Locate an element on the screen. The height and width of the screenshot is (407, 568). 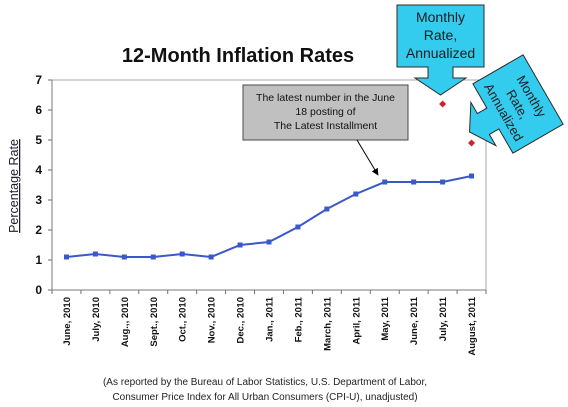
x-tick-label: Aug.,, 2010 is located at coordinates (125, 322).